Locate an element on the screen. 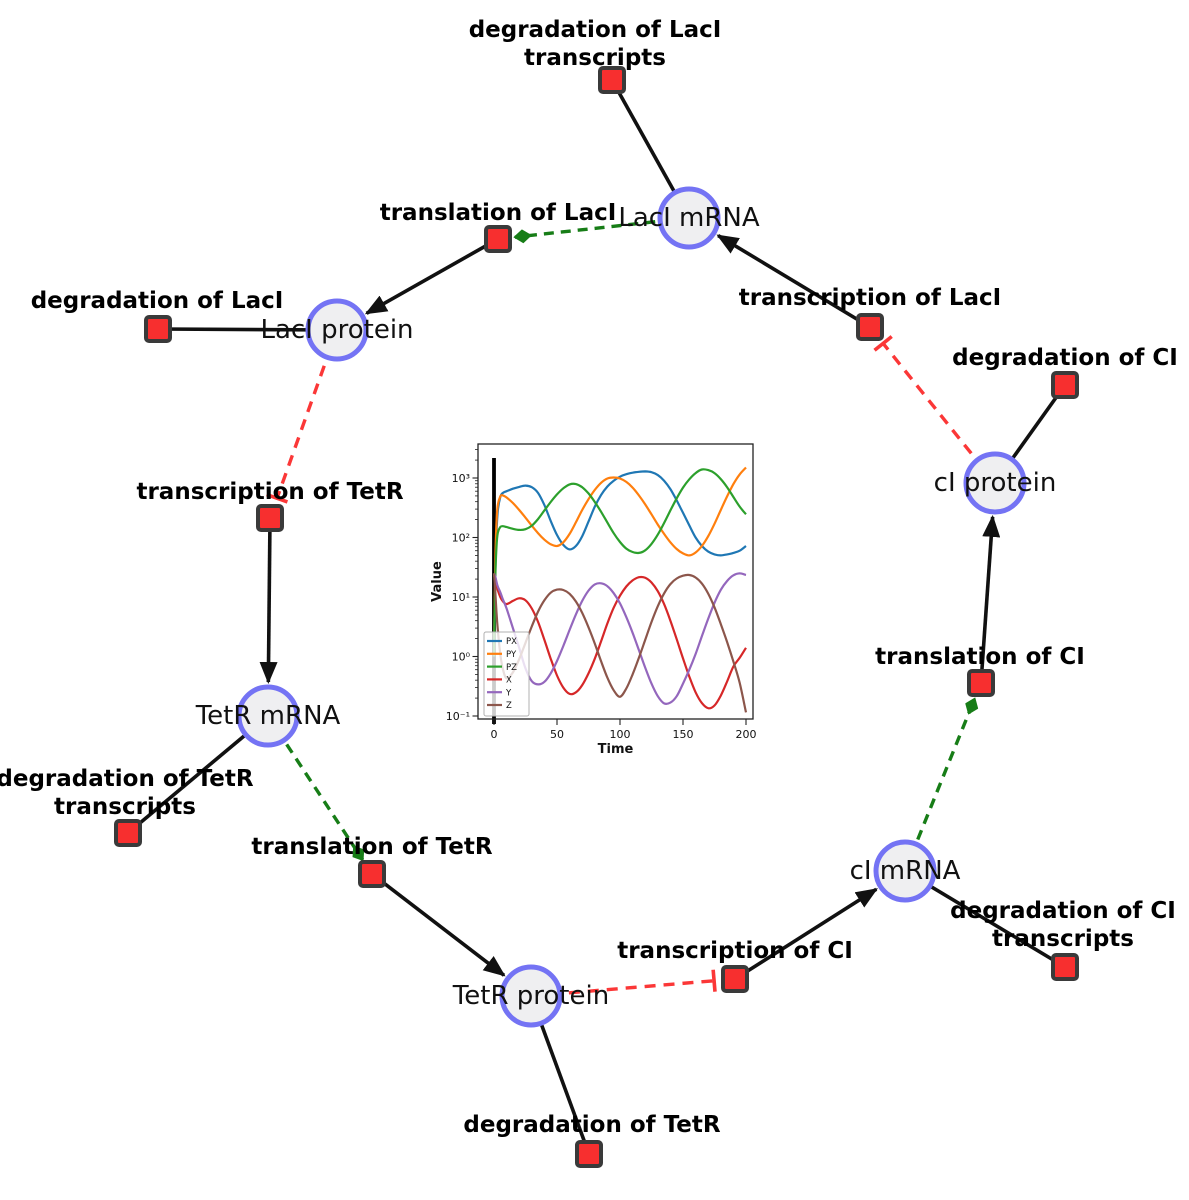 The image size is (1189, 1200). reaction-node-transcription-of-ci is located at coordinates (735, 979).